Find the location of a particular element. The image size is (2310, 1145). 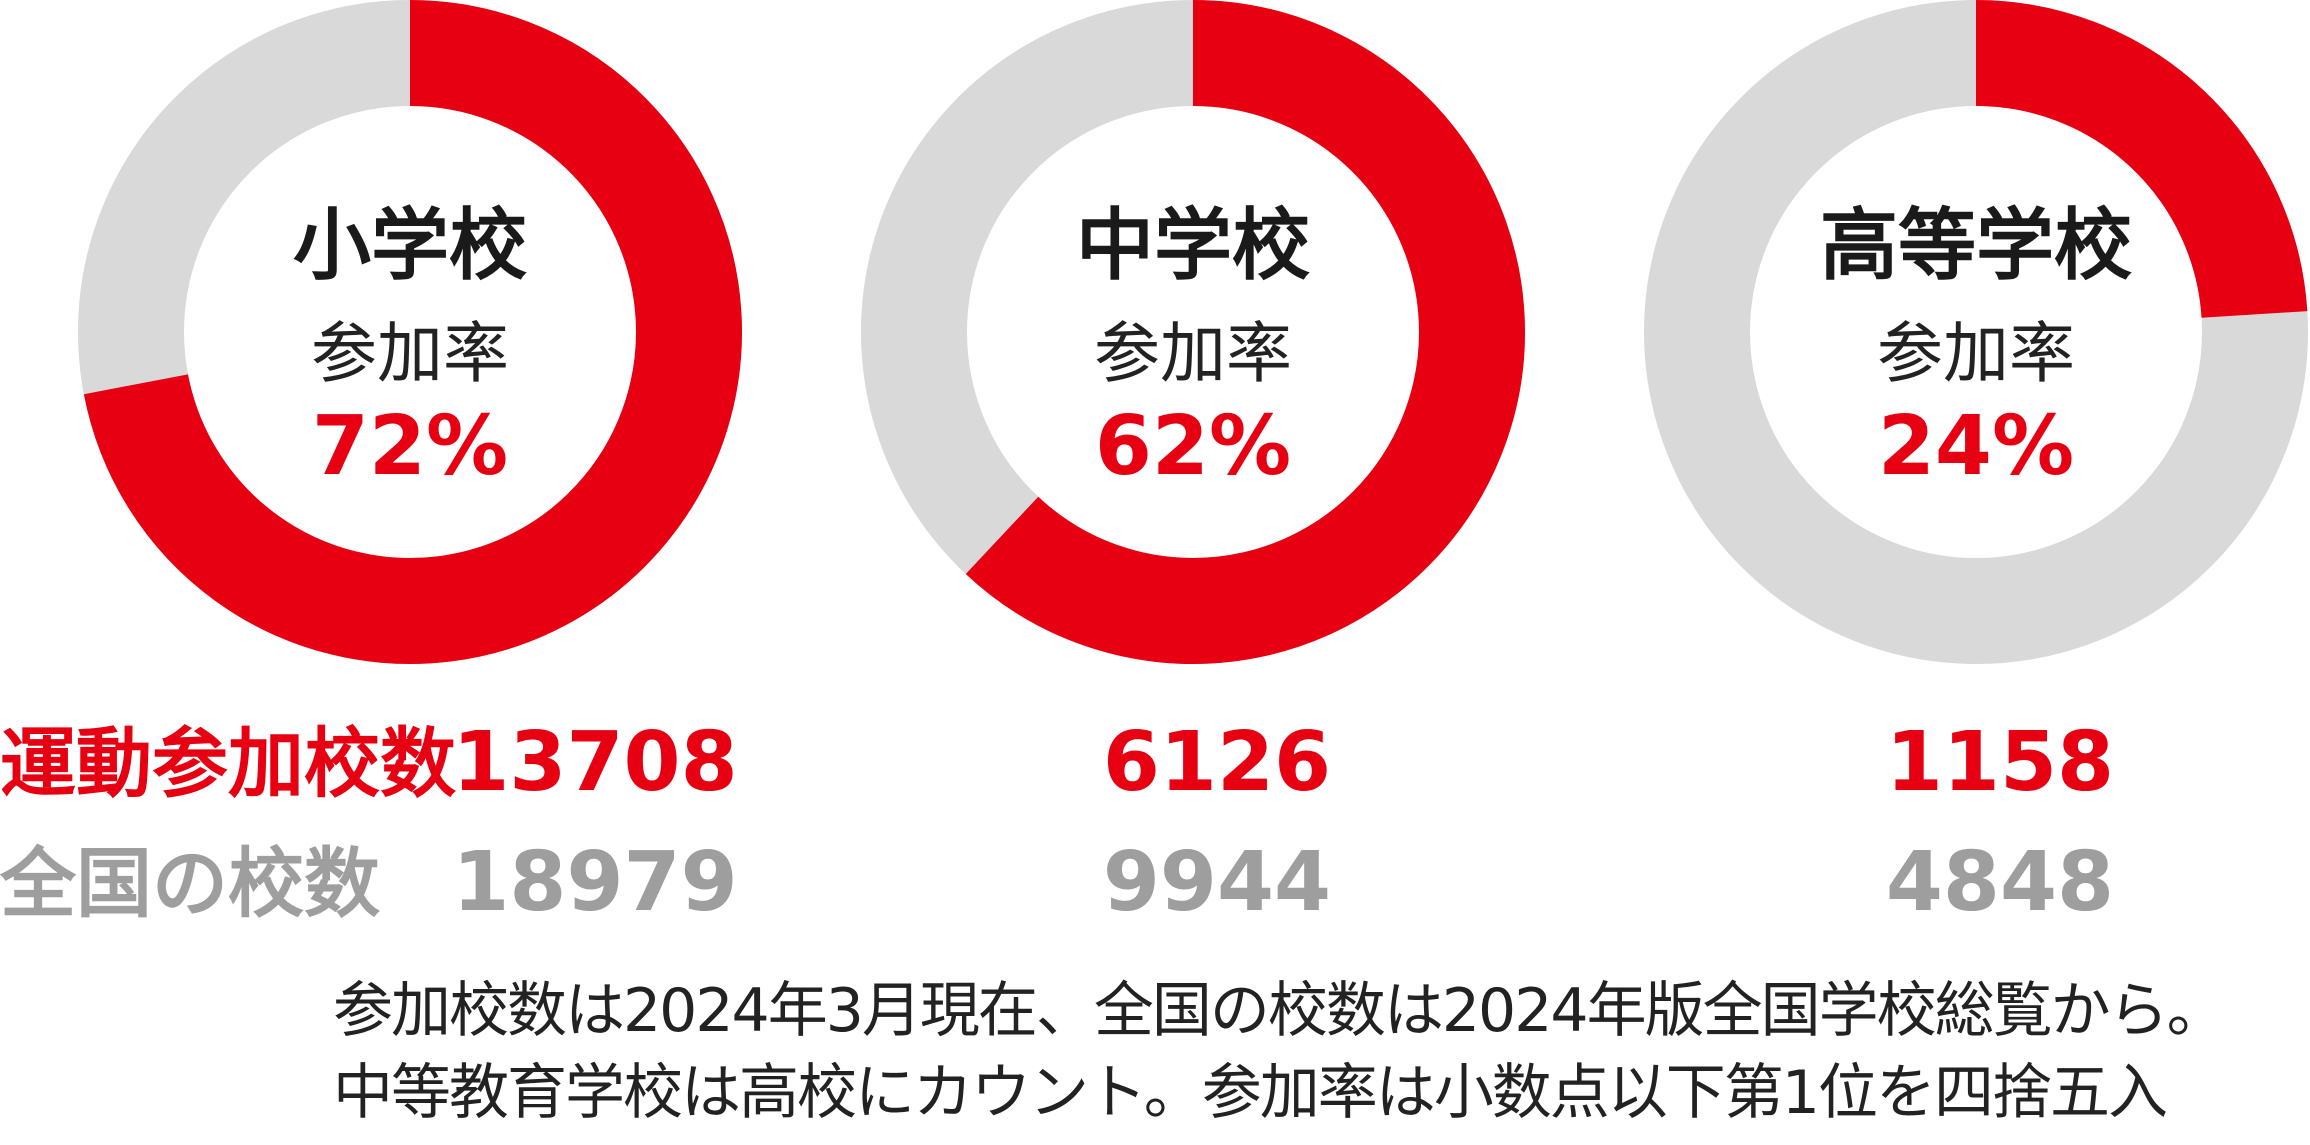

donut-title: 小学校 is located at coordinates (410, 246).